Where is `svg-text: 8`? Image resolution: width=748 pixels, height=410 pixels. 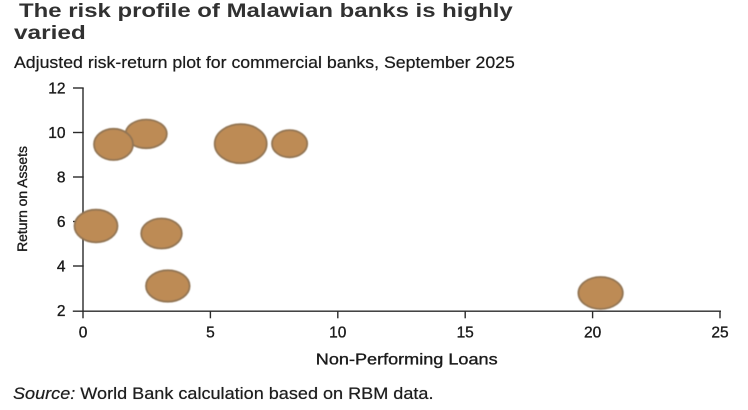 svg-text: 8 is located at coordinates (61, 178).